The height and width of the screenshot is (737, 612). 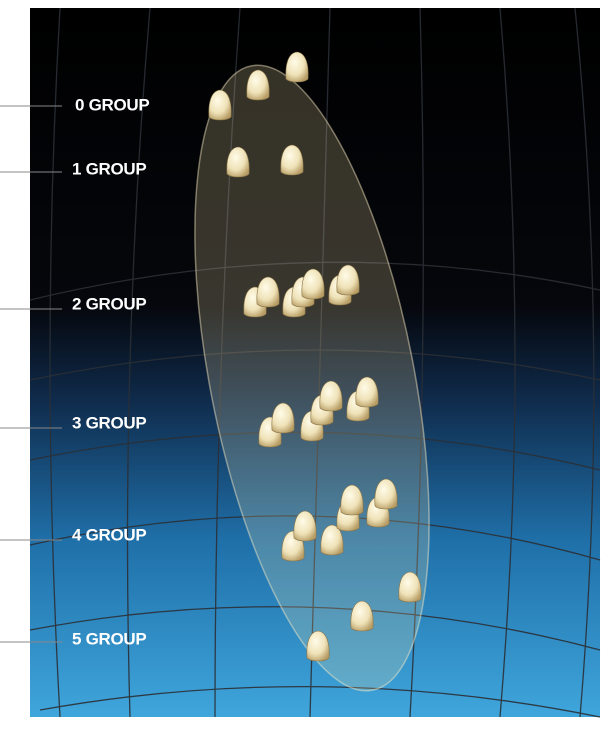 I want to click on group-label: 3 GROUP, so click(x=109, y=422).